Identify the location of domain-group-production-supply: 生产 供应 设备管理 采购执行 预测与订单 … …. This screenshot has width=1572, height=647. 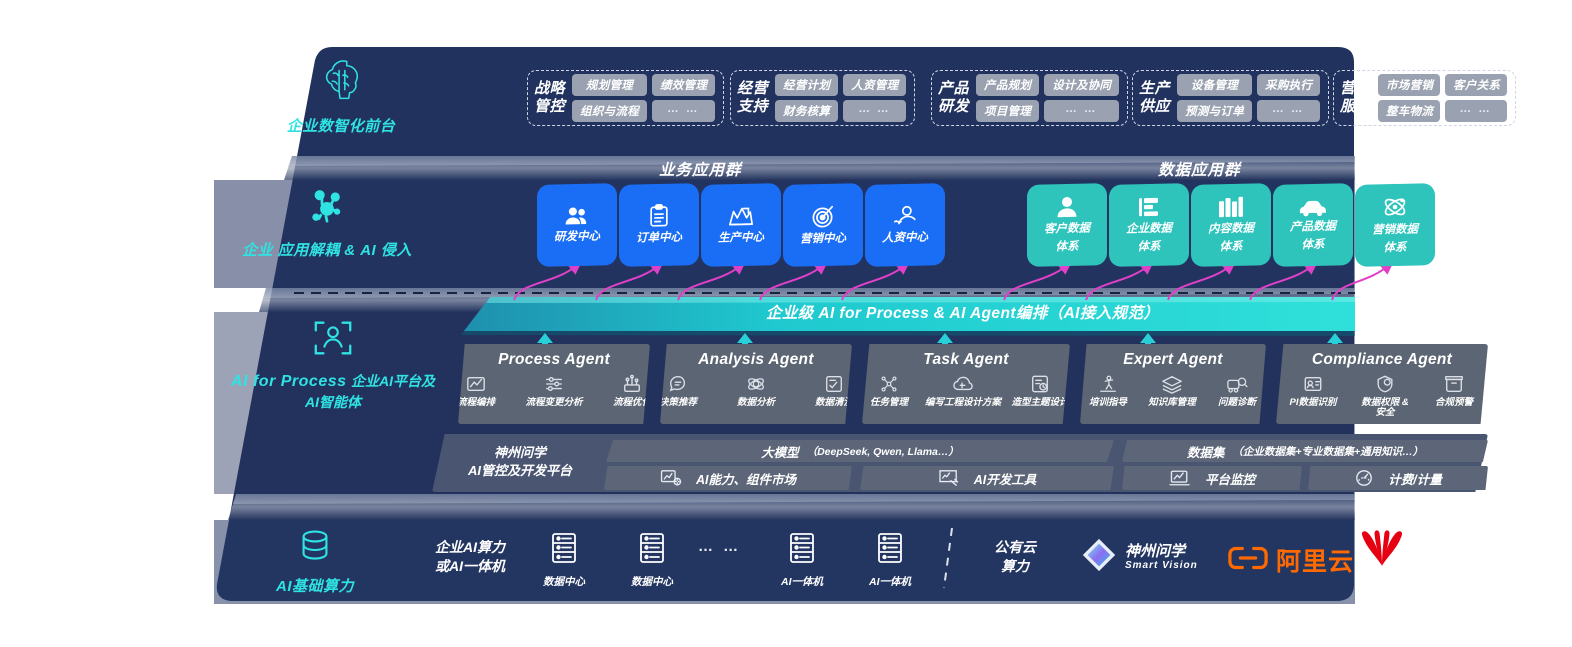
(1231, 98).